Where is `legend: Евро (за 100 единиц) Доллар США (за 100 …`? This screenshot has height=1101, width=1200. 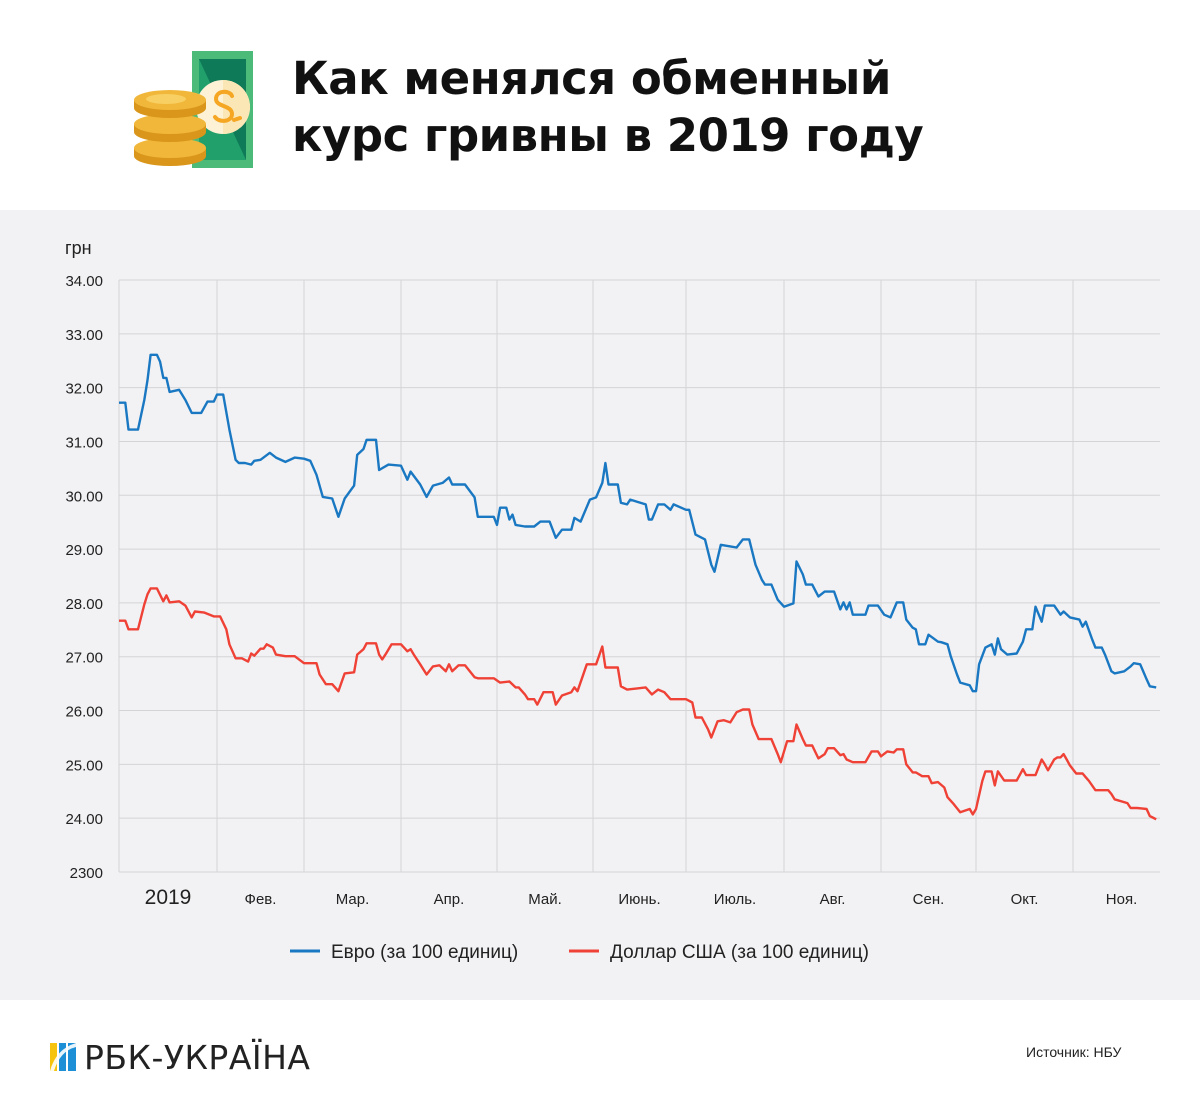 legend: Евро (за 100 единиц) Доллар США (за 100 … is located at coordinates (579, 952).